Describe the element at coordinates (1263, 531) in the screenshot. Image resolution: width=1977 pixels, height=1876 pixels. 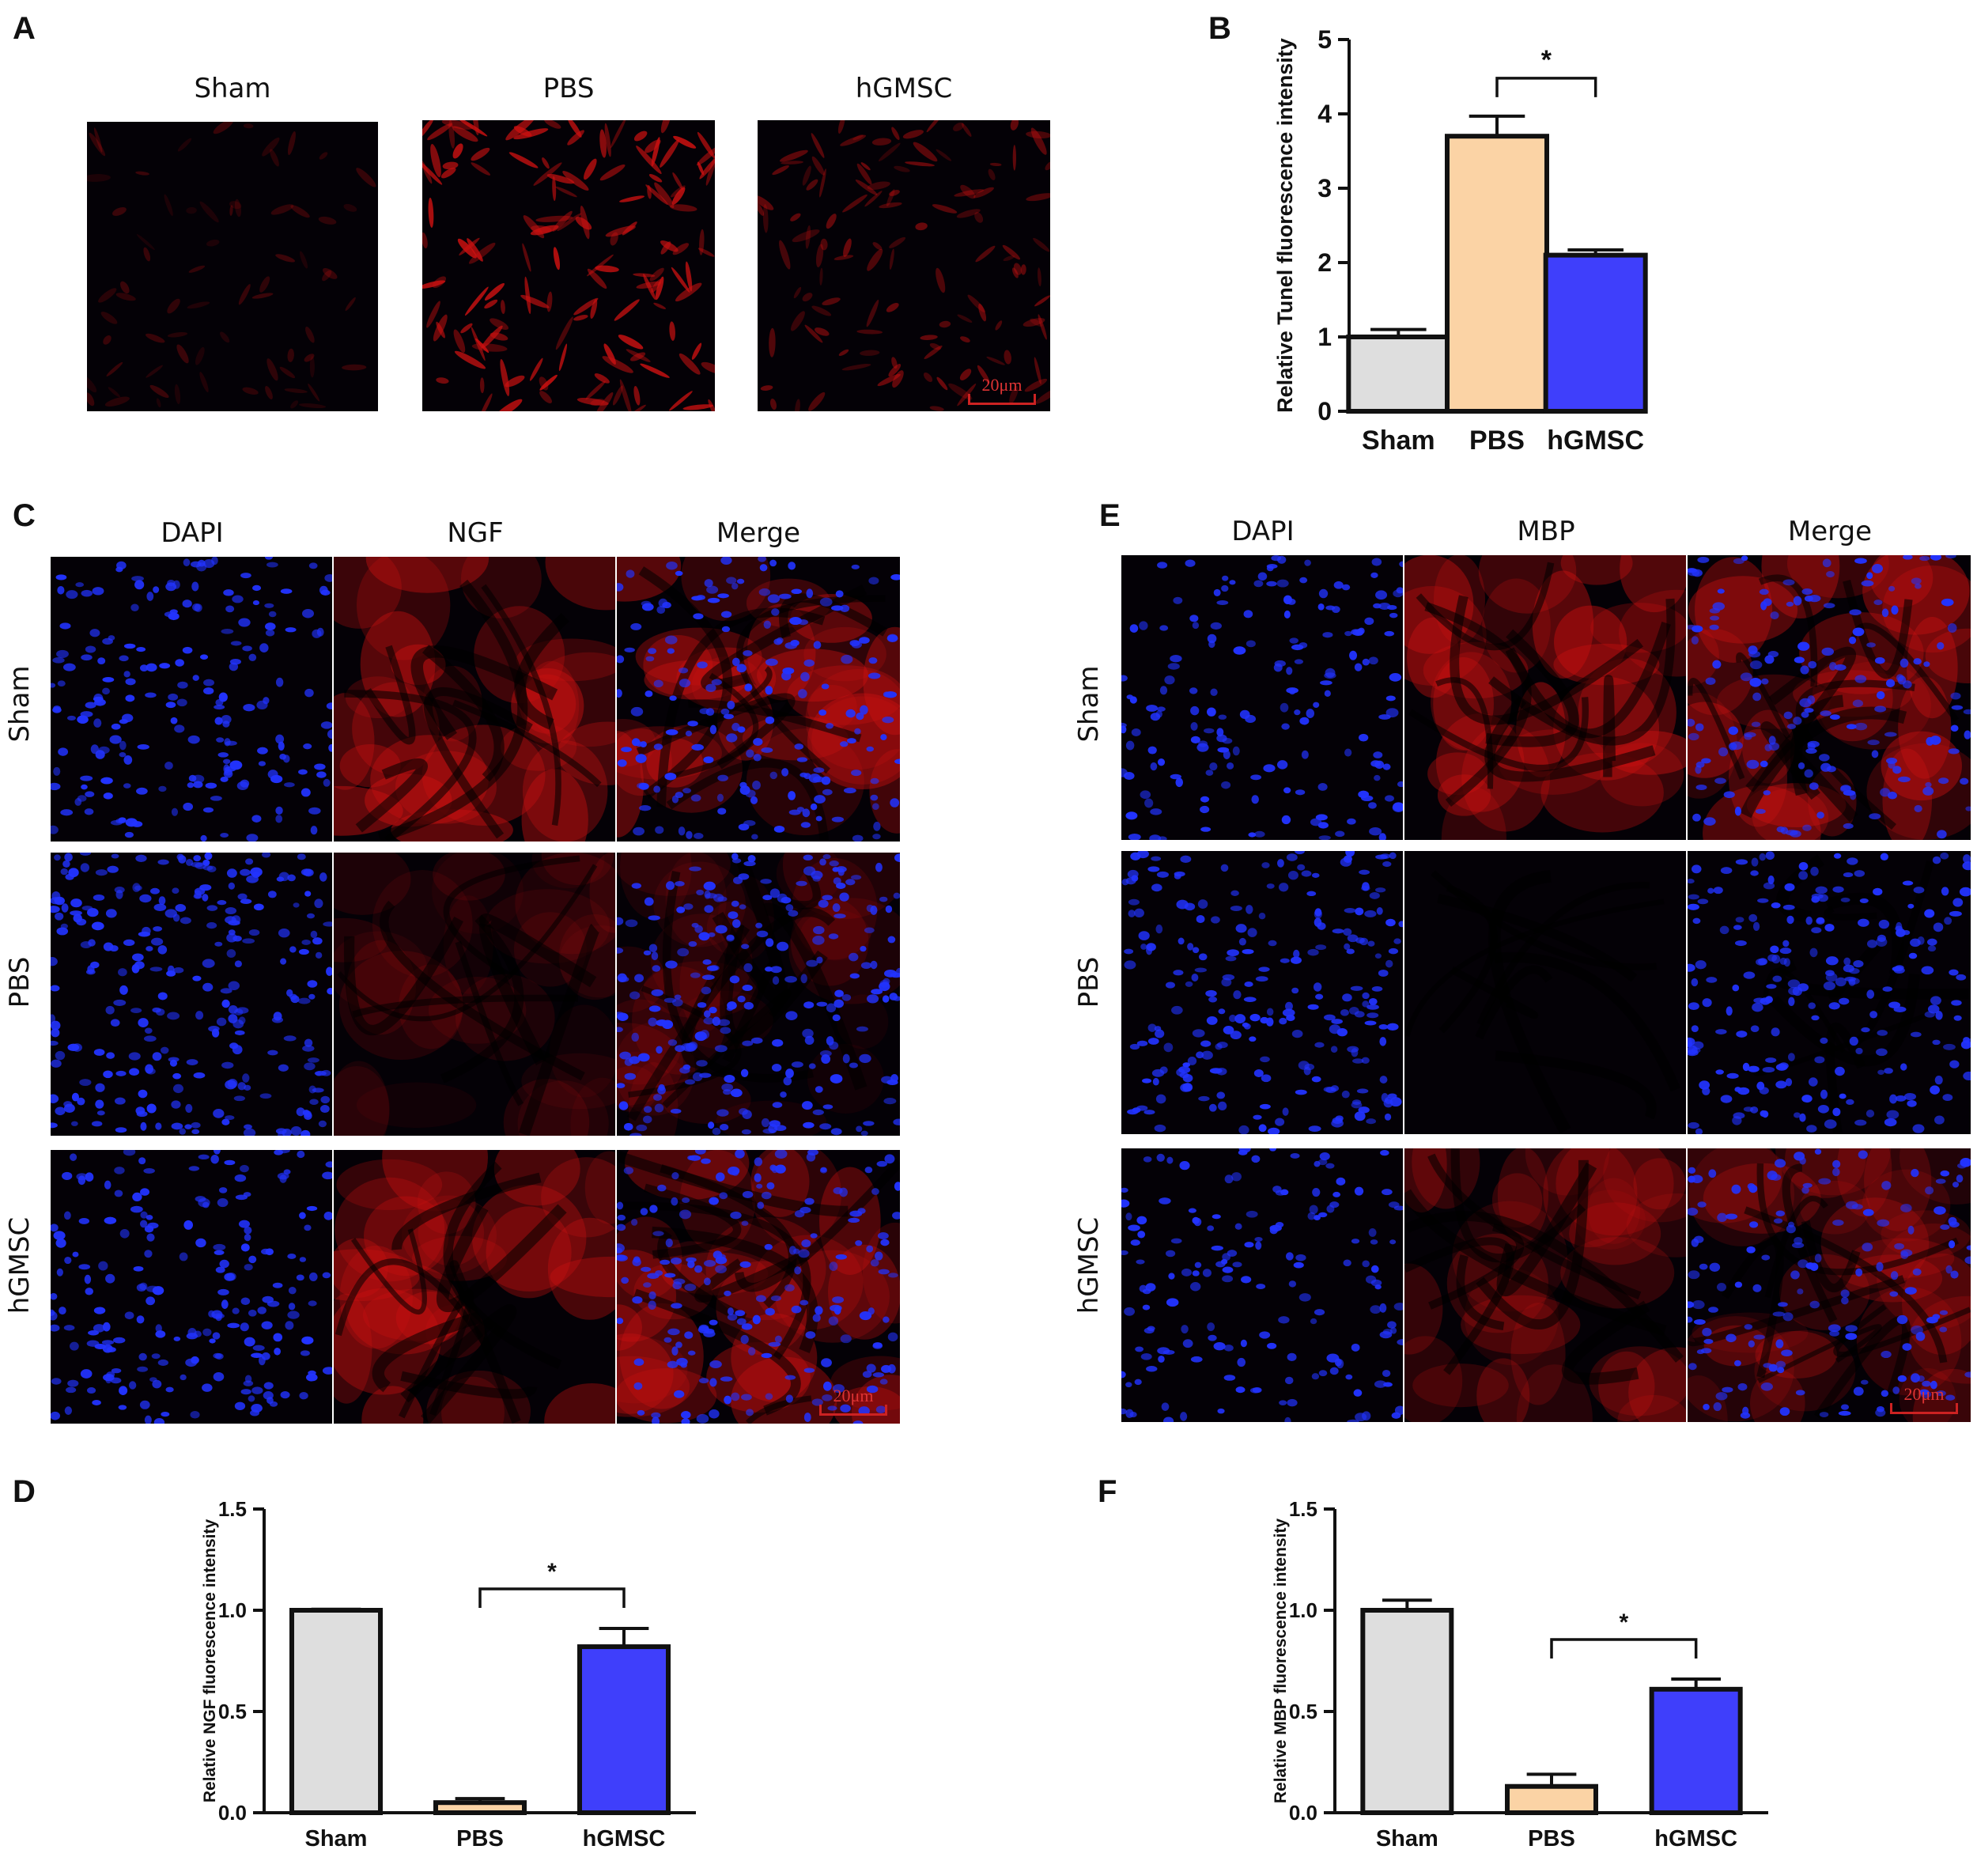
I see `panel-e-col-dapi: DAPI` at that location.